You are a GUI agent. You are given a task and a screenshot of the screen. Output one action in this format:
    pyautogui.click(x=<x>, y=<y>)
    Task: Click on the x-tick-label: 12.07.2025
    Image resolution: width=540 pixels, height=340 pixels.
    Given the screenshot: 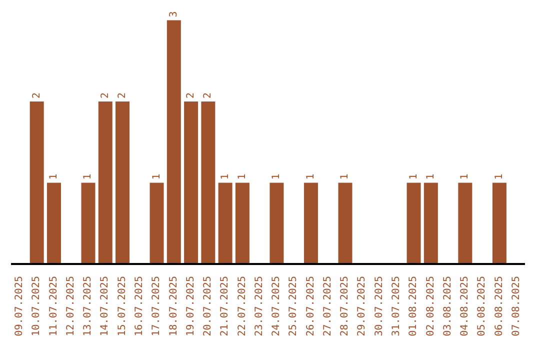 What is the action you would take?
    pyautogui.click(x=70, y=306)
    